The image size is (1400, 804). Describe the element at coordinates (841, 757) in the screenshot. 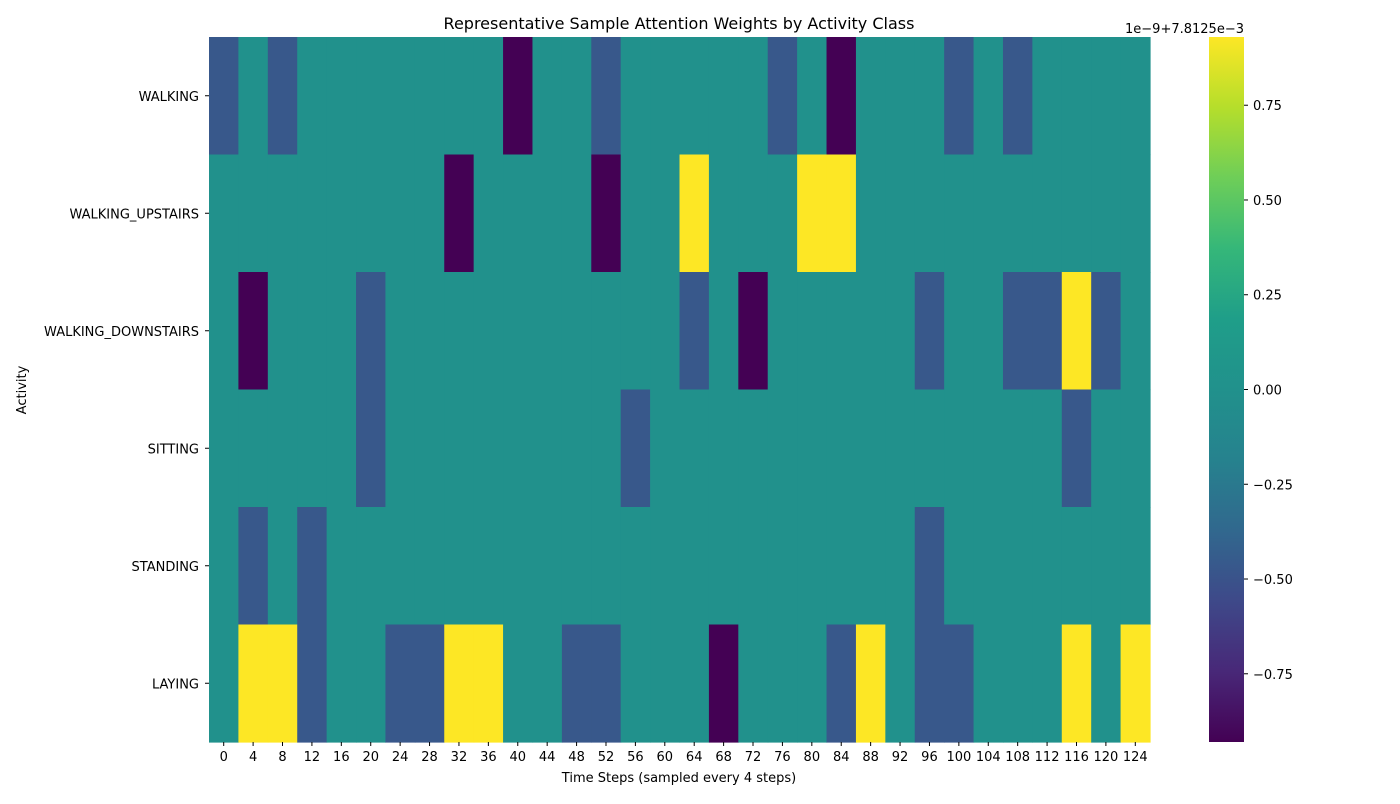

I see `x-tick-label: 84` at that location.